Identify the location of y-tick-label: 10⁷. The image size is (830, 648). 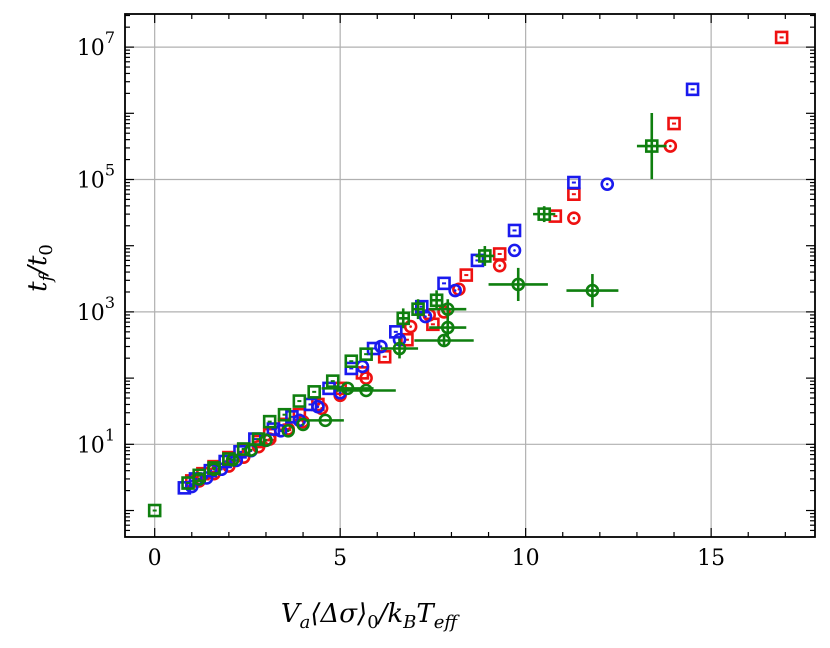
(96, 44).